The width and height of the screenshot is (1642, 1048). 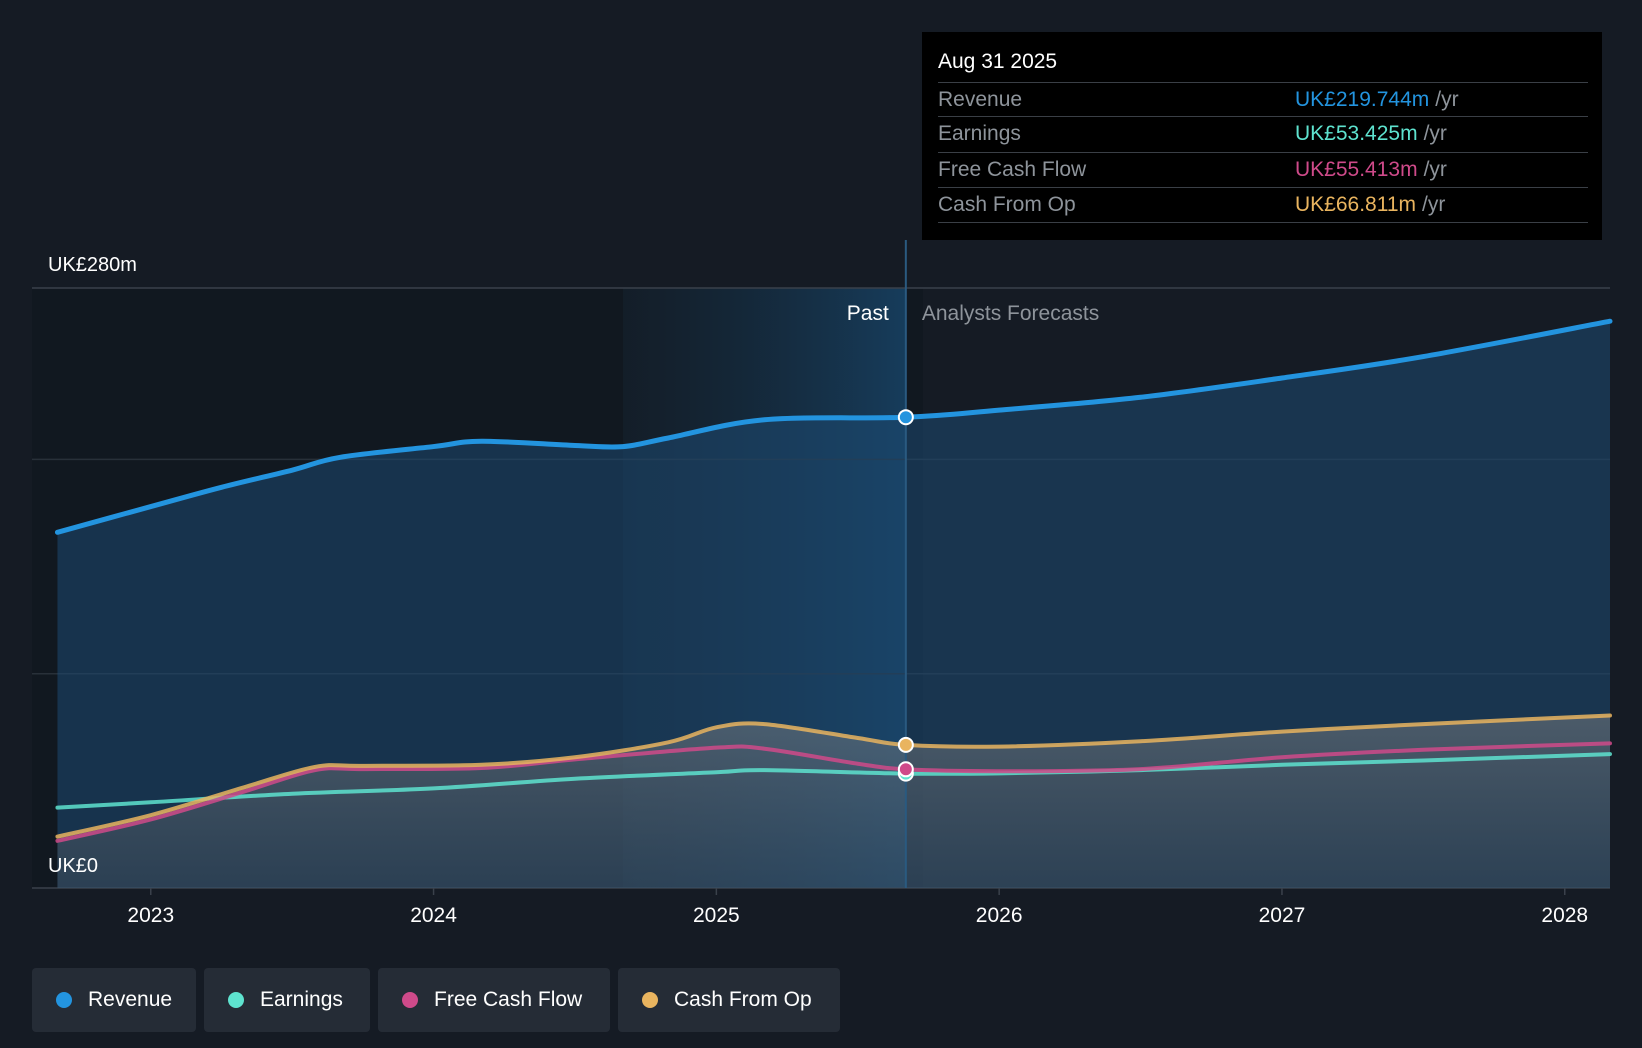 I want to click on cfo-line, so click(x=833, y=776).